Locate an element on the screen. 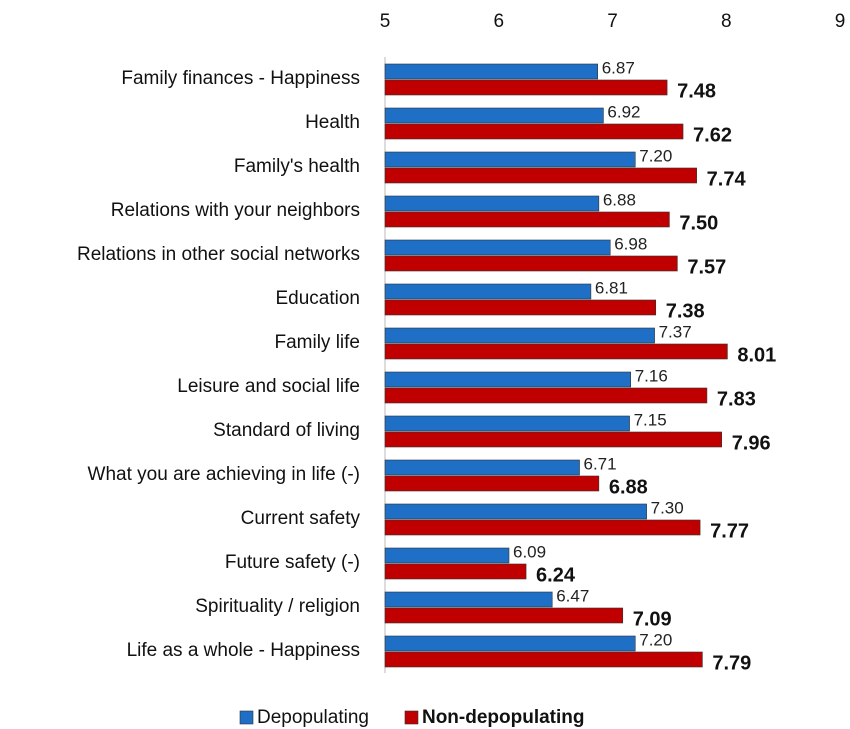 This screenshot has width=850, height=729. value-label: 7.16 is located at coordinates (651, 375).